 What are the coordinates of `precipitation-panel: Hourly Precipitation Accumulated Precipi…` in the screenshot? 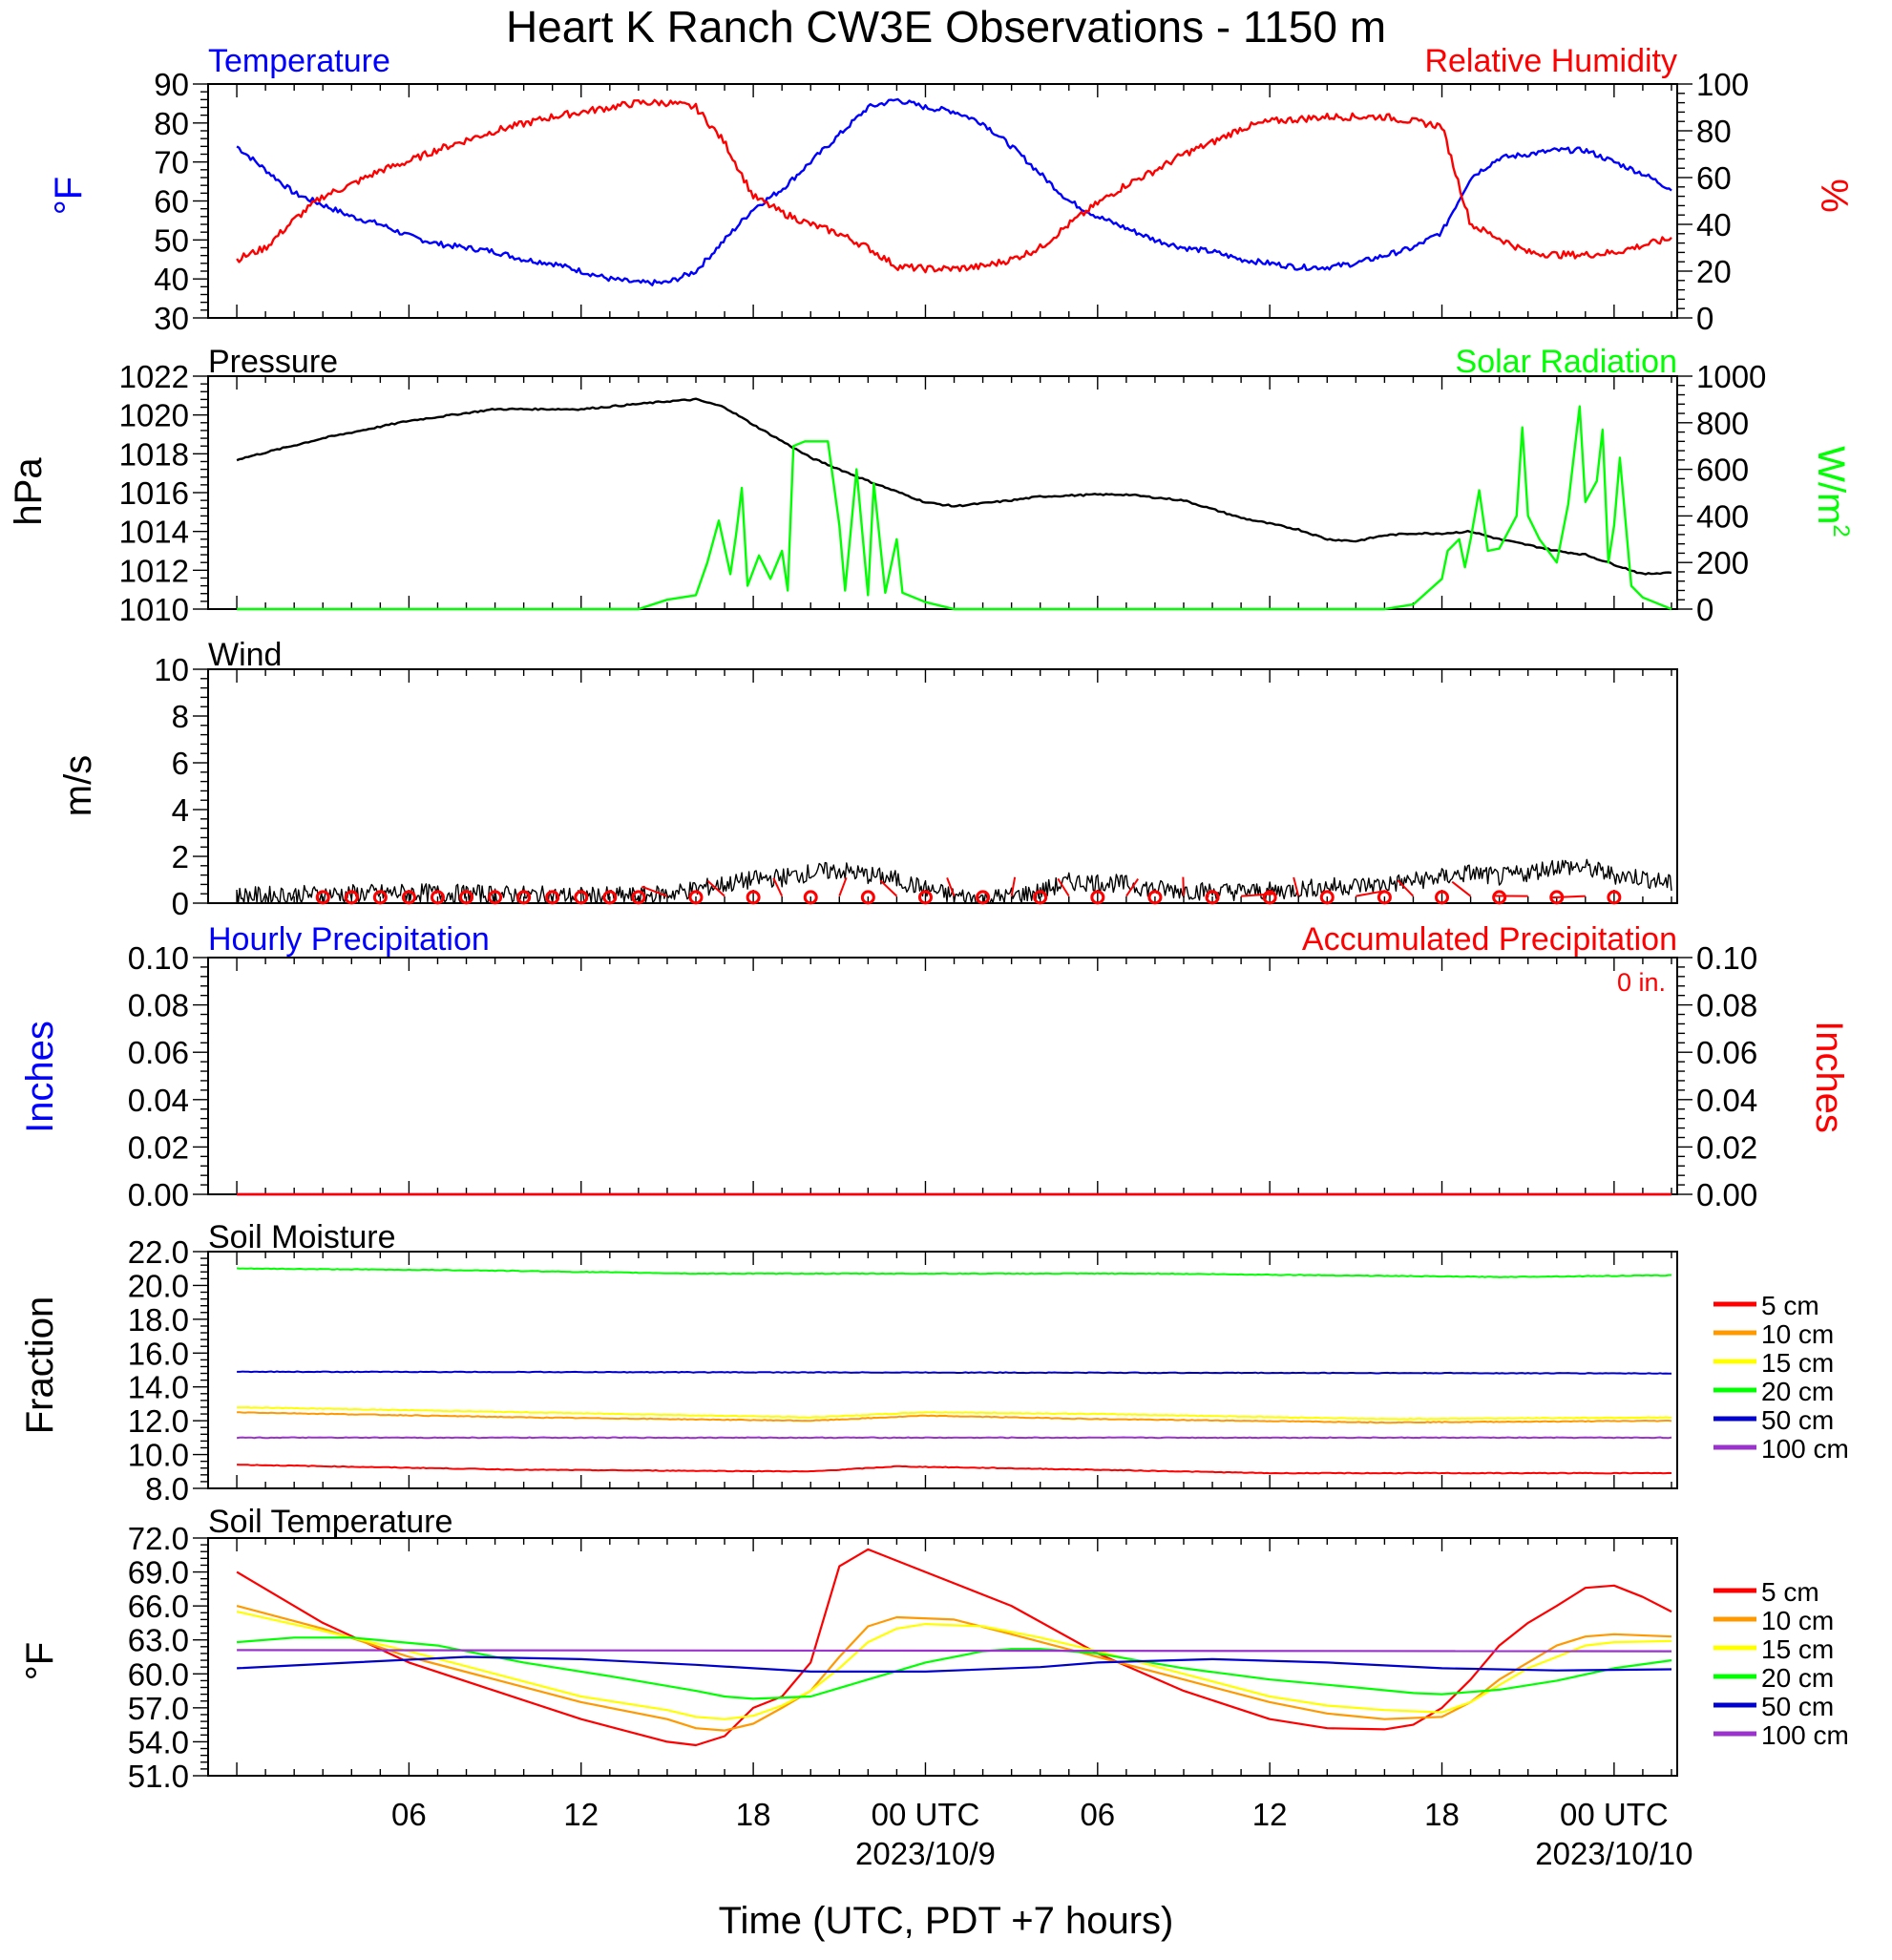 It's located at (934, 1027).